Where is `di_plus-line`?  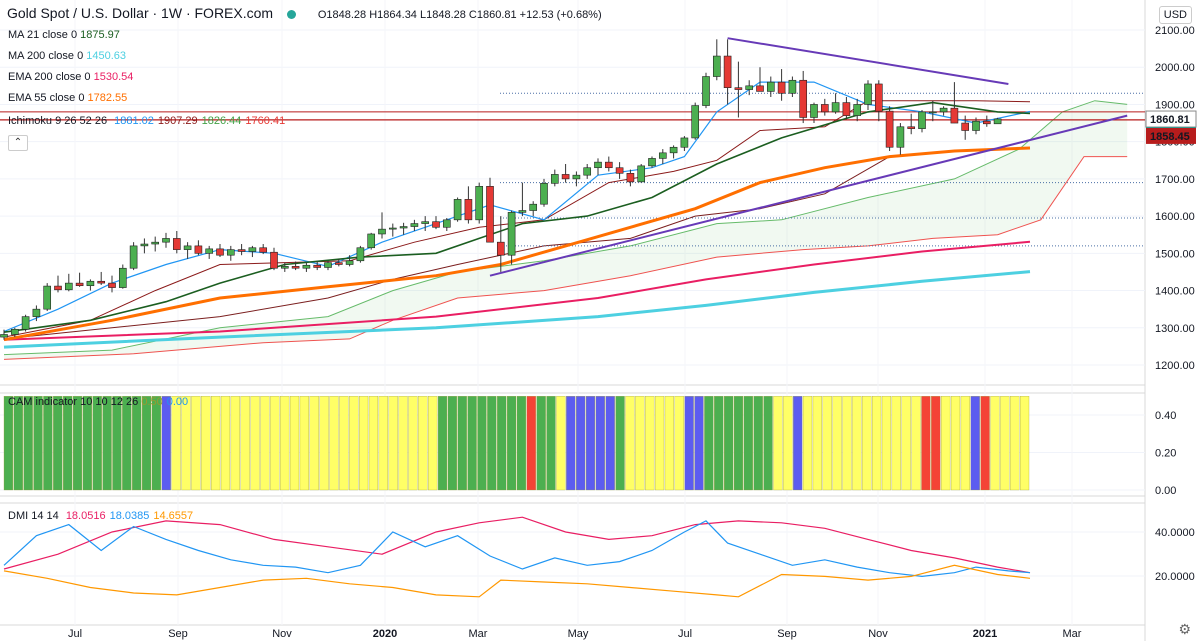 di_plus-line is located at coordinates (517, 545).